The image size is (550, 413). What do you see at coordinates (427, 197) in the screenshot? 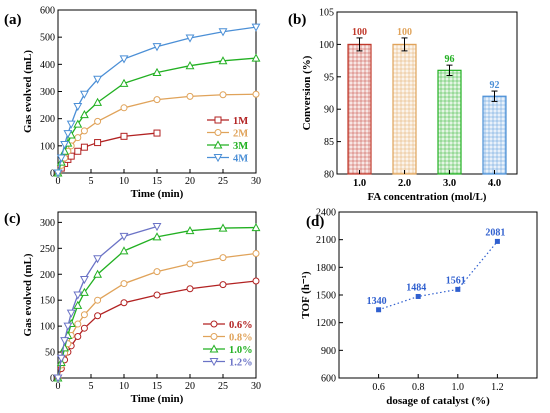
I see `x-axis-label: FA concentration (mol/L)` at bounding box center [427, 197].